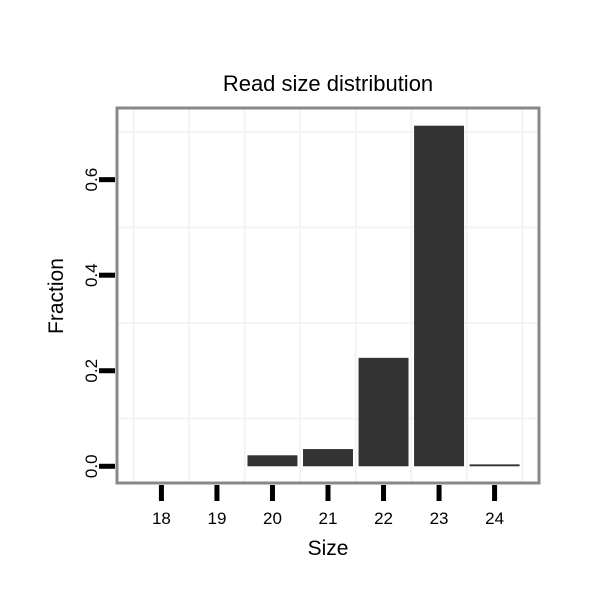  I want to click on y-tick-label: 0.2, so click(91, 371).